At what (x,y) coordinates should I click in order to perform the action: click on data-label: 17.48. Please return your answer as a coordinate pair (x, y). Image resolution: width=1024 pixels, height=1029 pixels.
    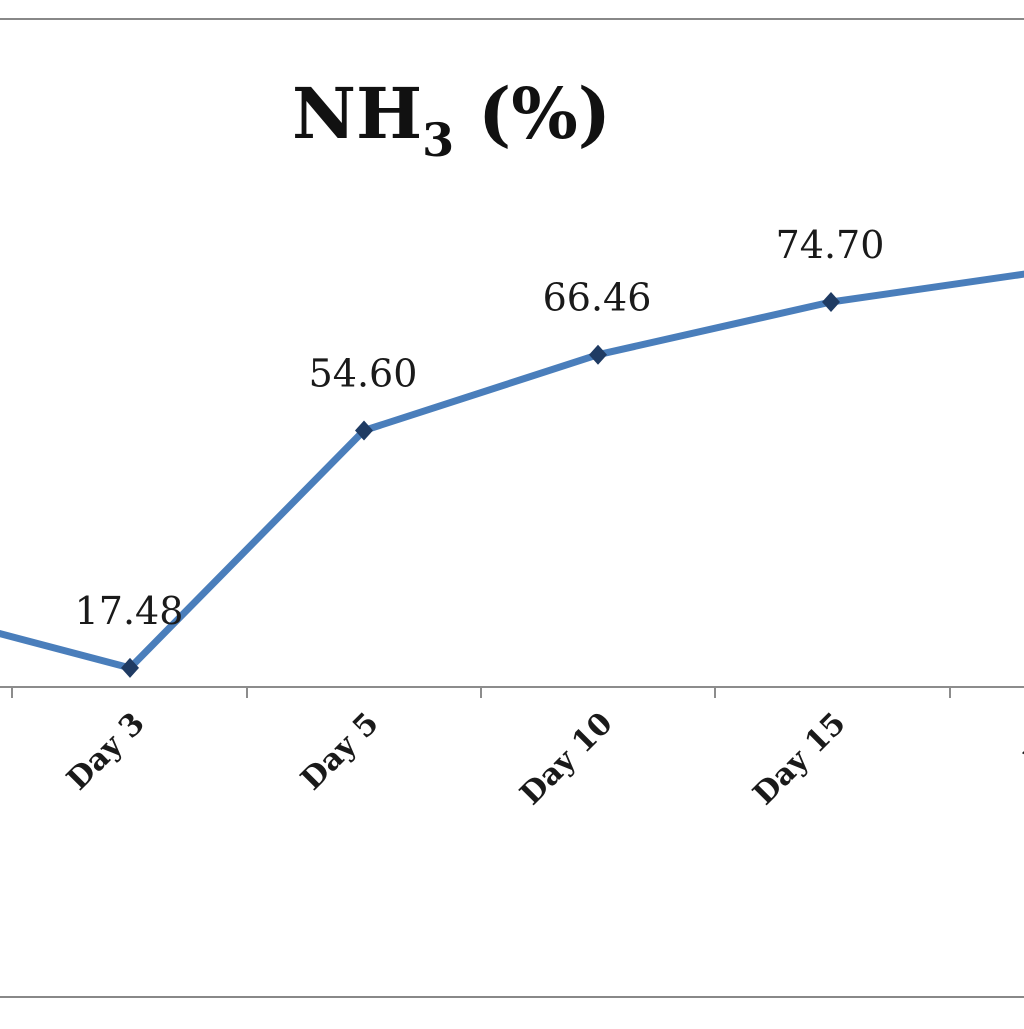
    Looking at the image, I should click on (129, 611).